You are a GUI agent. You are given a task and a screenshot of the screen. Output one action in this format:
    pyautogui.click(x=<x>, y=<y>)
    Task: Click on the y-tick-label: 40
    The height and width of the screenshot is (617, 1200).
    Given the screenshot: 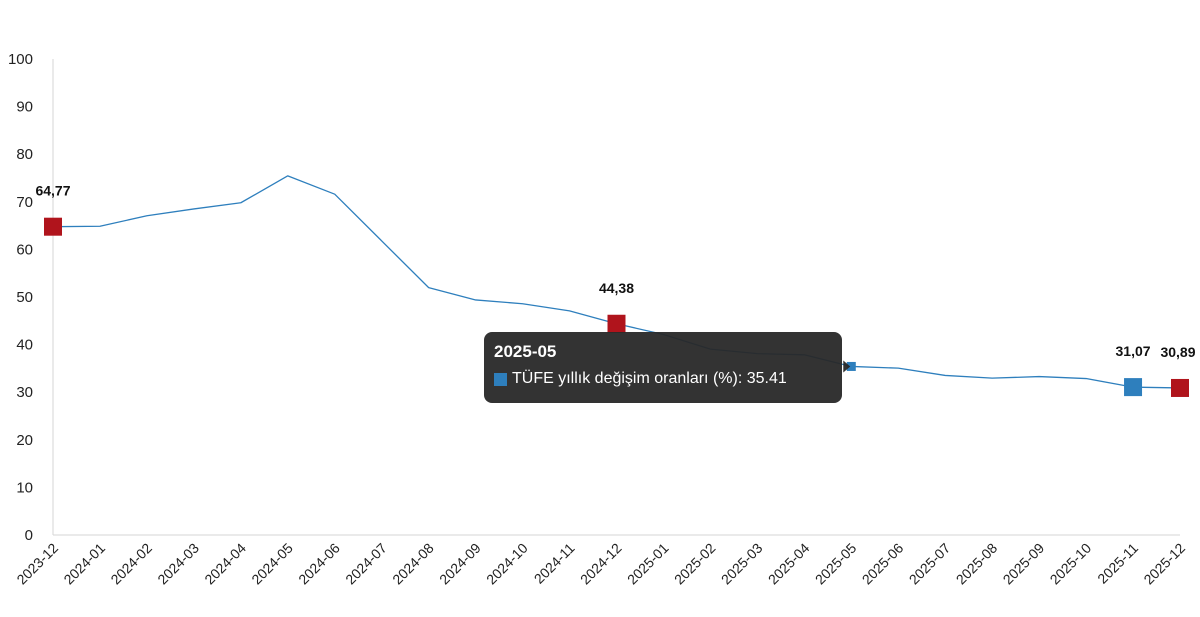 What is the action you would take?
    pyautogui.click(x=24, y=345)
    